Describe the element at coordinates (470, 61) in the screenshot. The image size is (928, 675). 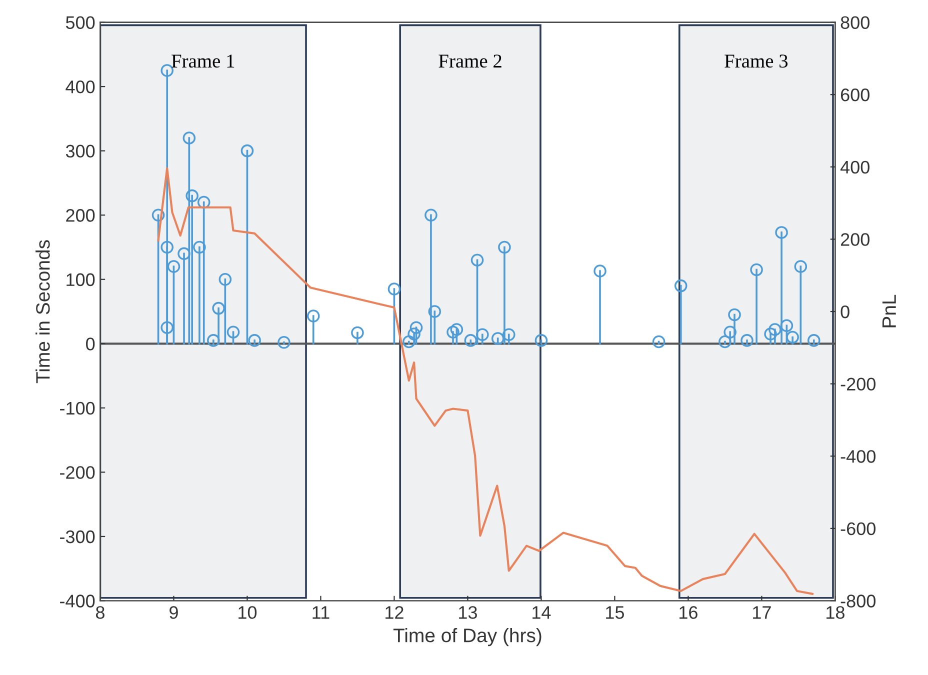
I see `band-label: Frame 2` at that location.